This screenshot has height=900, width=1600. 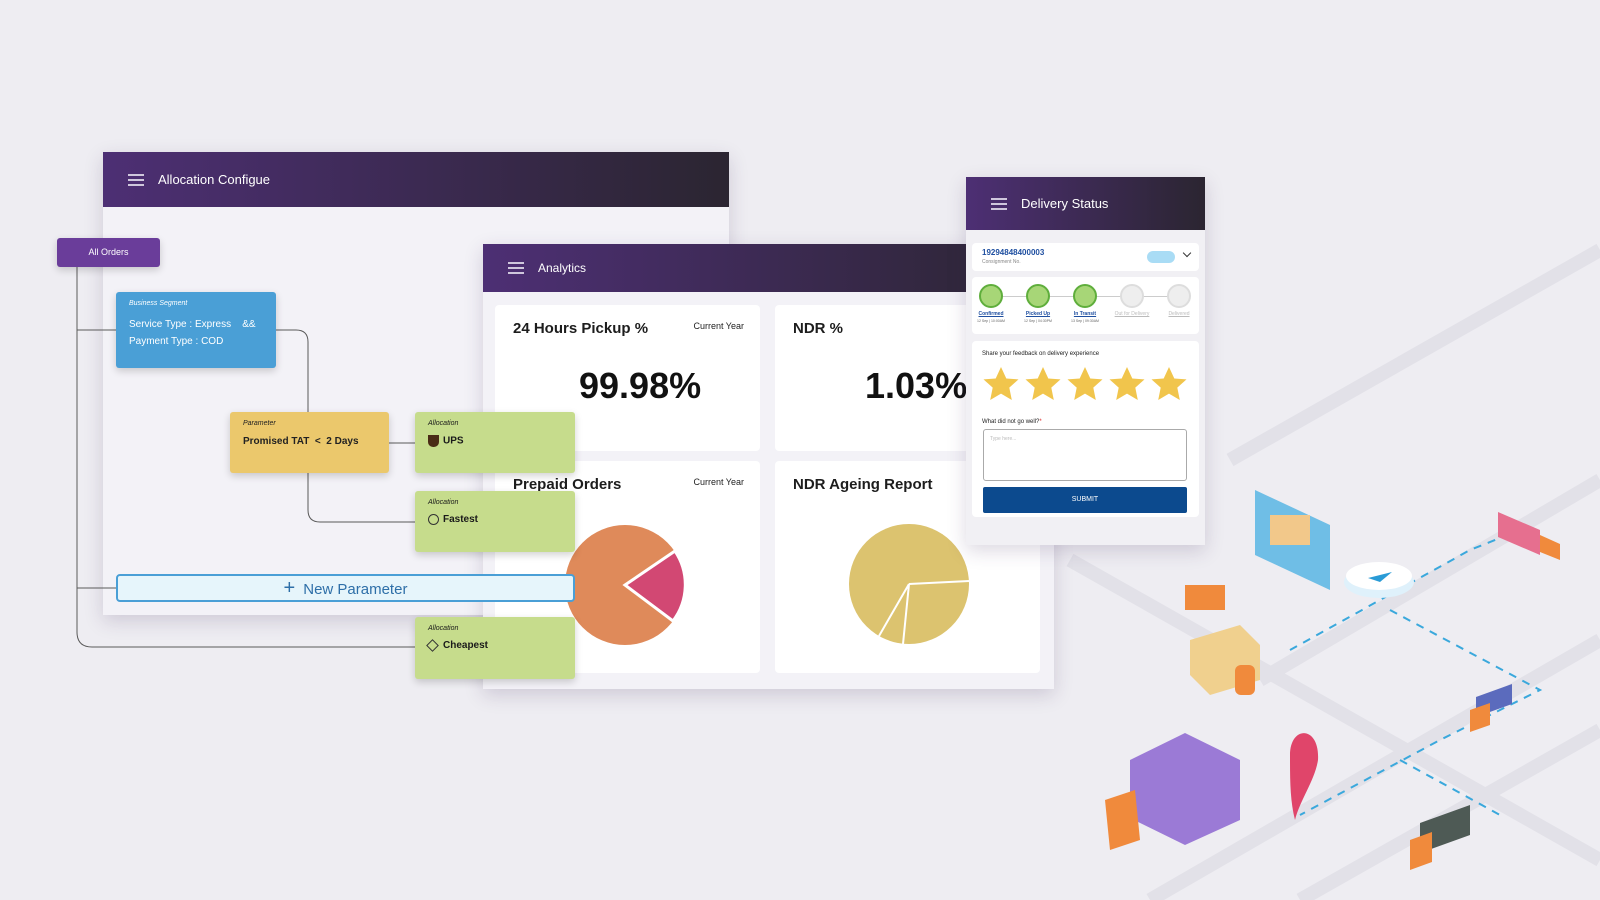 What do you see at coordinates (289, 588) in the screenshot?
I see `plus-icon: +` at bounding box center [289, 588].